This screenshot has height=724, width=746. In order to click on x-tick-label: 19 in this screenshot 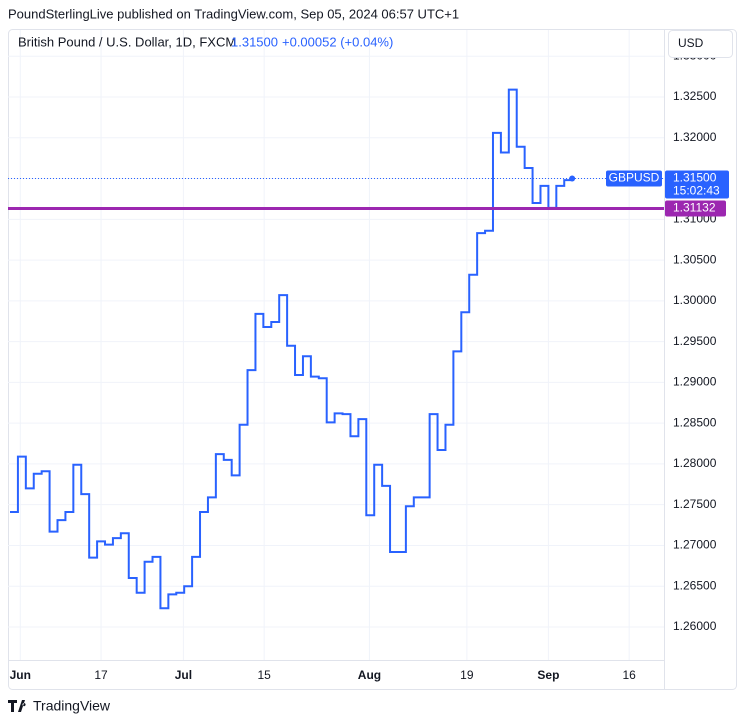, I will do `click(467, 675)`.